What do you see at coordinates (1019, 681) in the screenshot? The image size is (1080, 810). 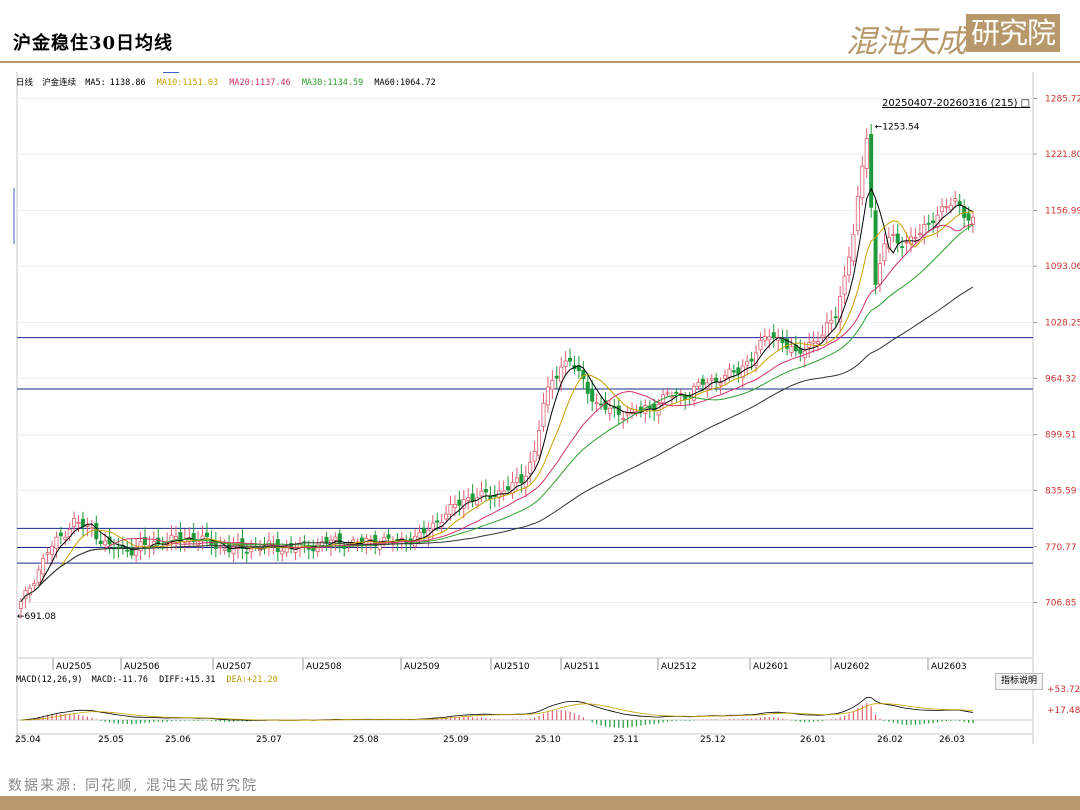 I see `indicator-help-button: 指标说明` at bounding box center [1019, 681].